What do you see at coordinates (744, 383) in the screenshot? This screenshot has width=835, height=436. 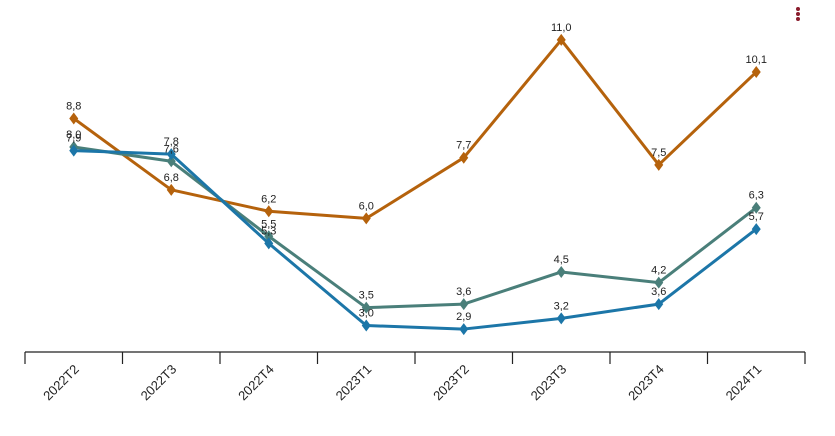 I see `x-tick-label: 2024T1` at bounding box center [744, 383].